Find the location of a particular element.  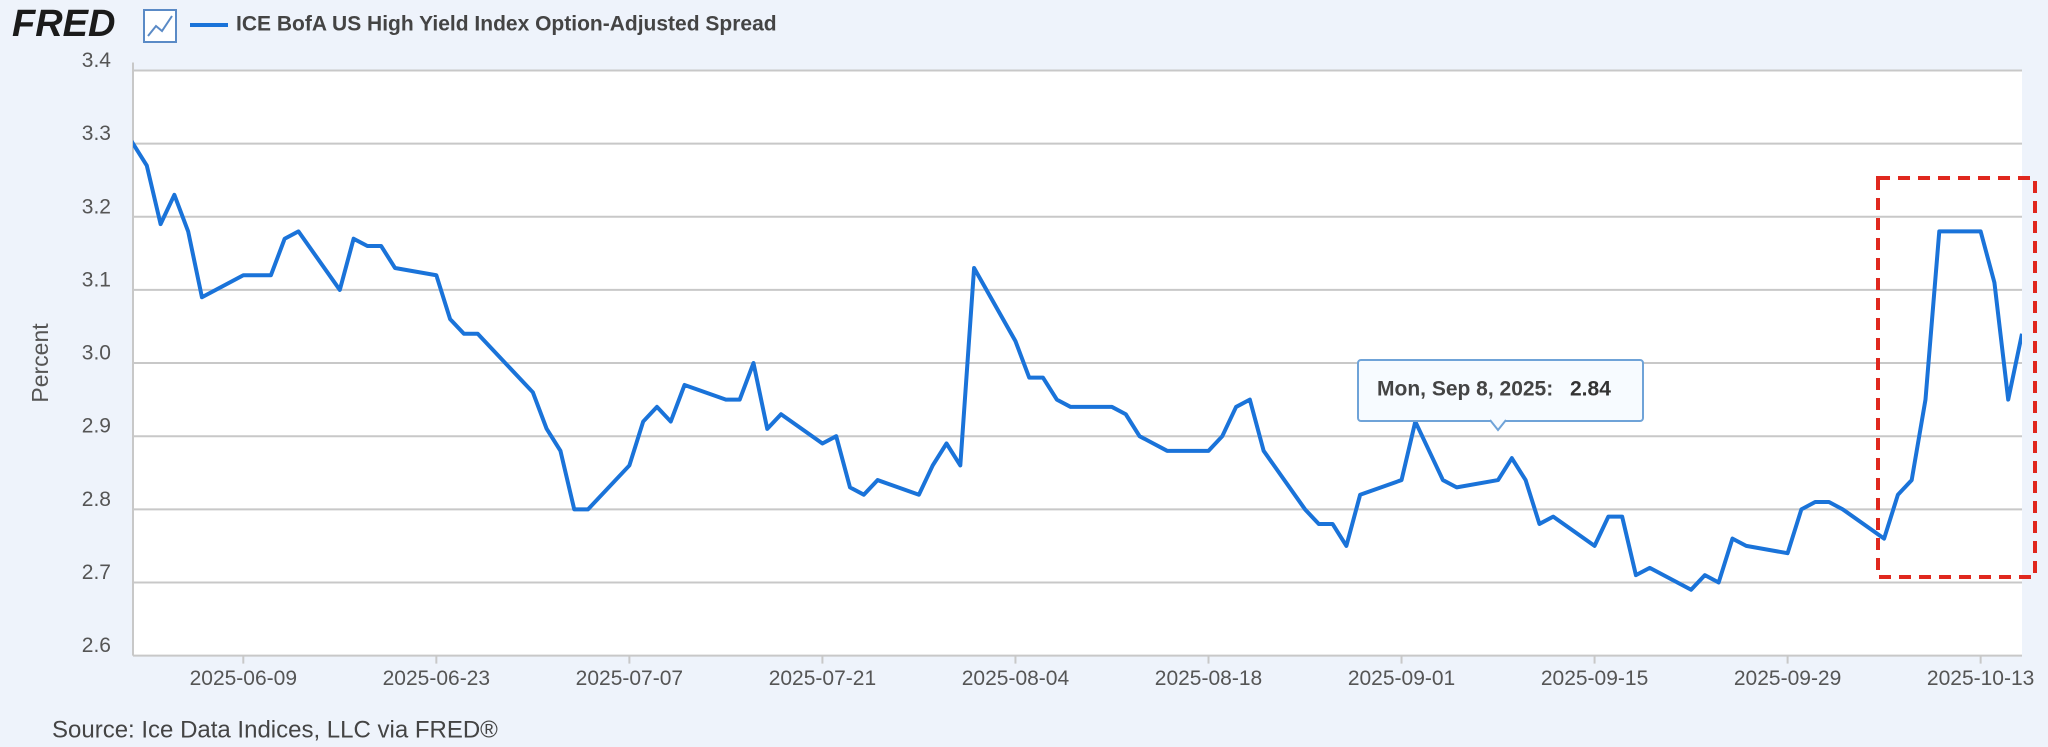

y-tick-label: 2.9 is located at coordinates (96, 426).